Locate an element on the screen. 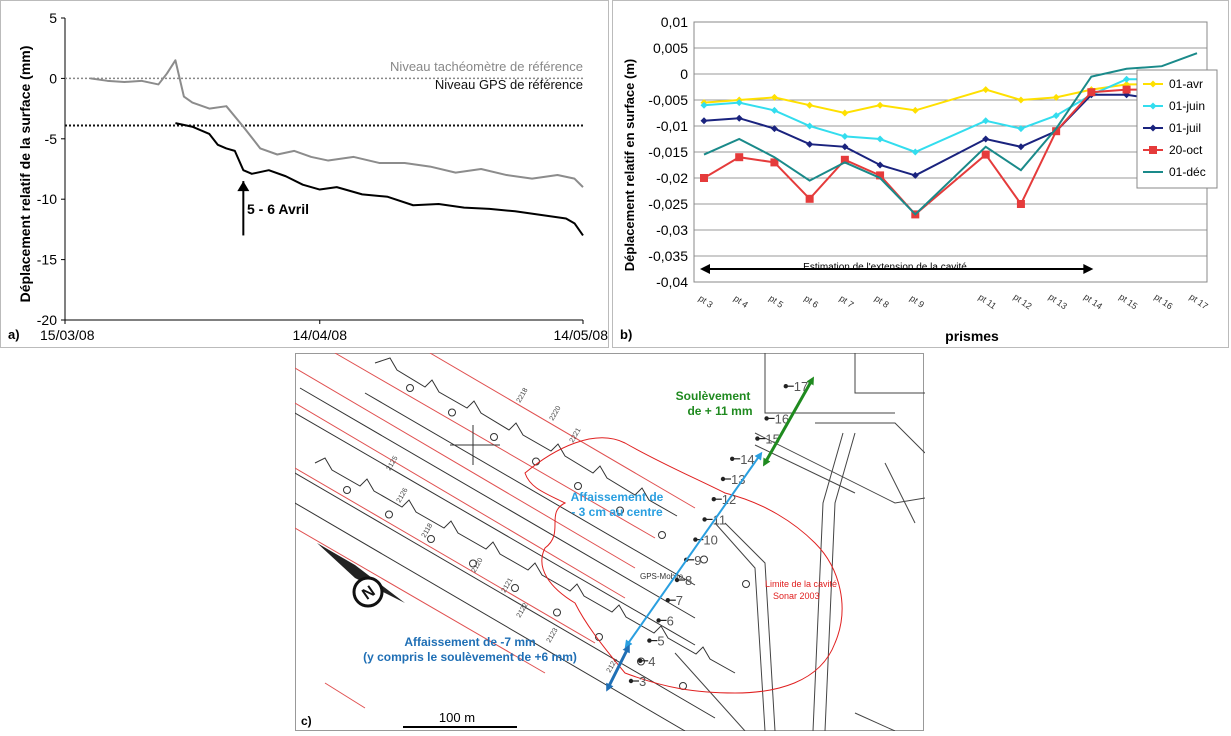  scale-label: 100 m is located at coordinates (457, 717).